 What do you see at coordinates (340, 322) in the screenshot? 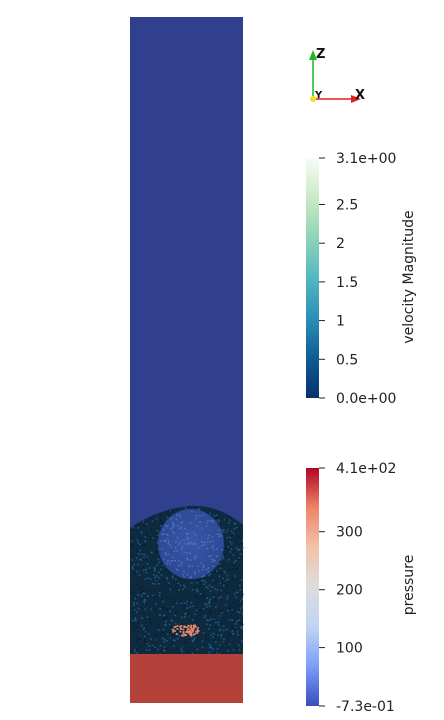
I see `velocity-tick-label: 1` at bounding box center [340, 322].